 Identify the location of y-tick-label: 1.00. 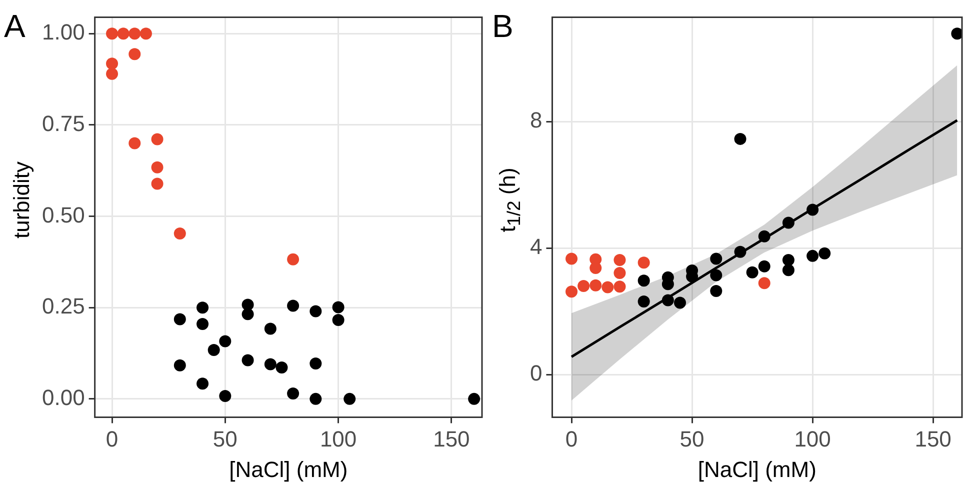
(63, 32).